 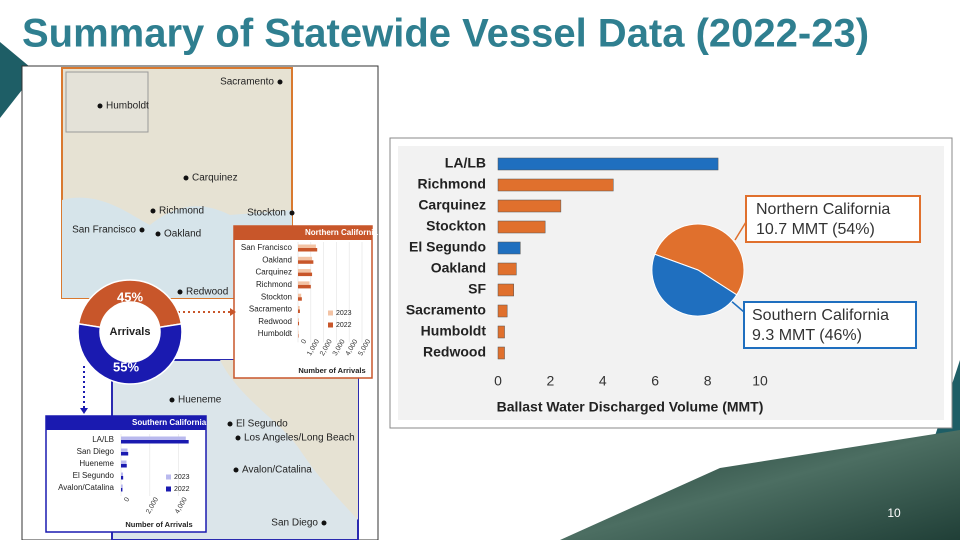 I want to click on category-label: Hueneme, so click(x=96, y=463).